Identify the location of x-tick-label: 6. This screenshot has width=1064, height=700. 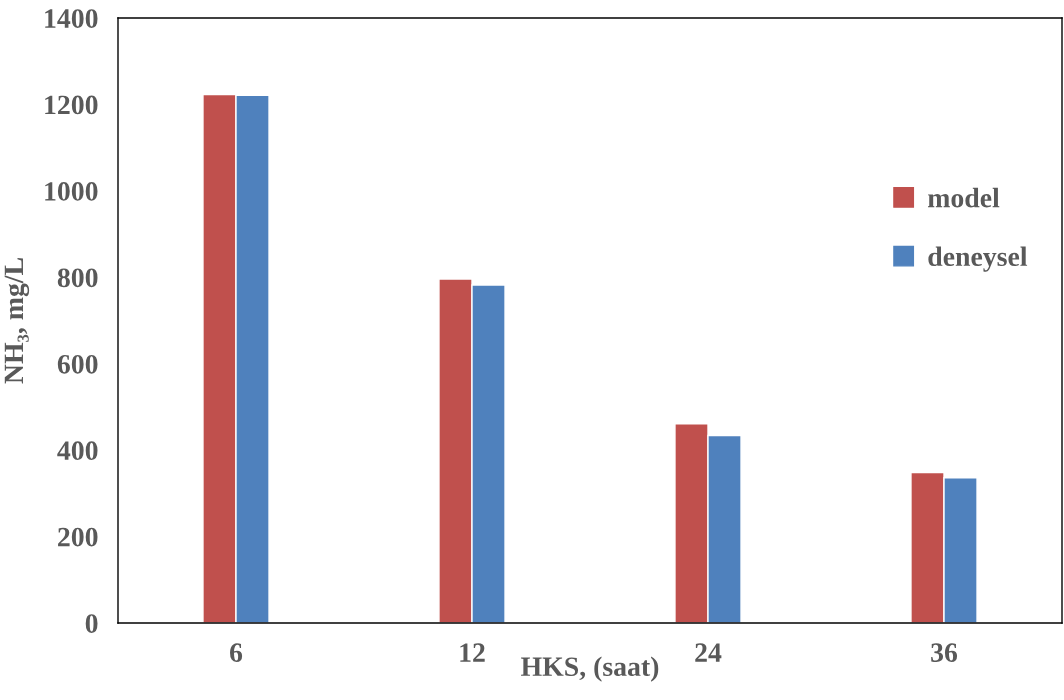
(236, 652).